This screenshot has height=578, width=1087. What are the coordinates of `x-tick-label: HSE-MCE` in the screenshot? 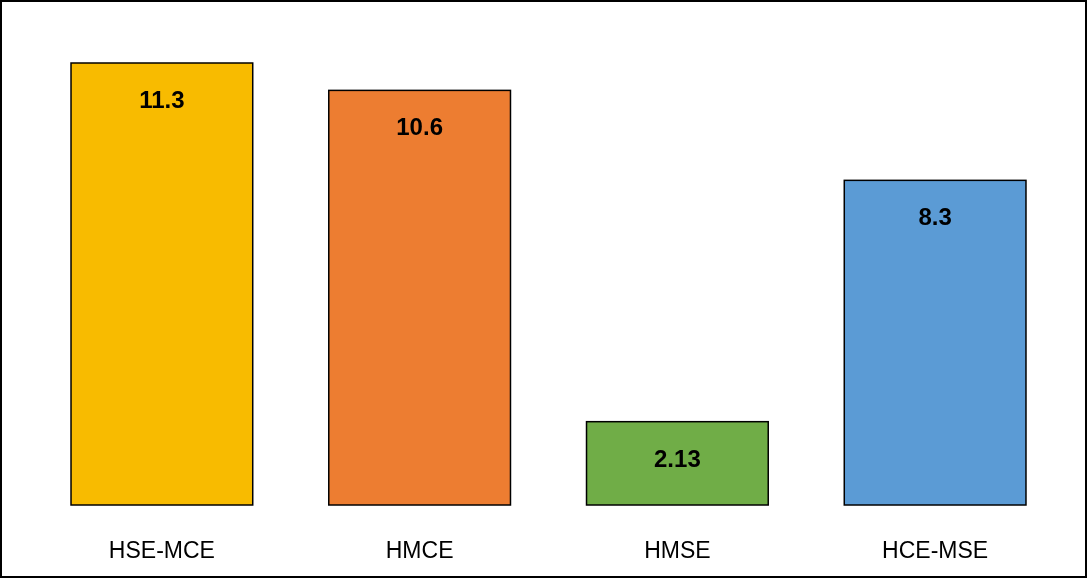 It's located at (161, 550).